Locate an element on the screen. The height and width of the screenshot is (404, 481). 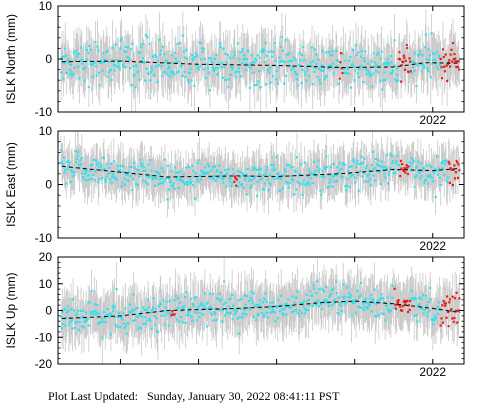
trend-line is located at coordinates (261, 171).